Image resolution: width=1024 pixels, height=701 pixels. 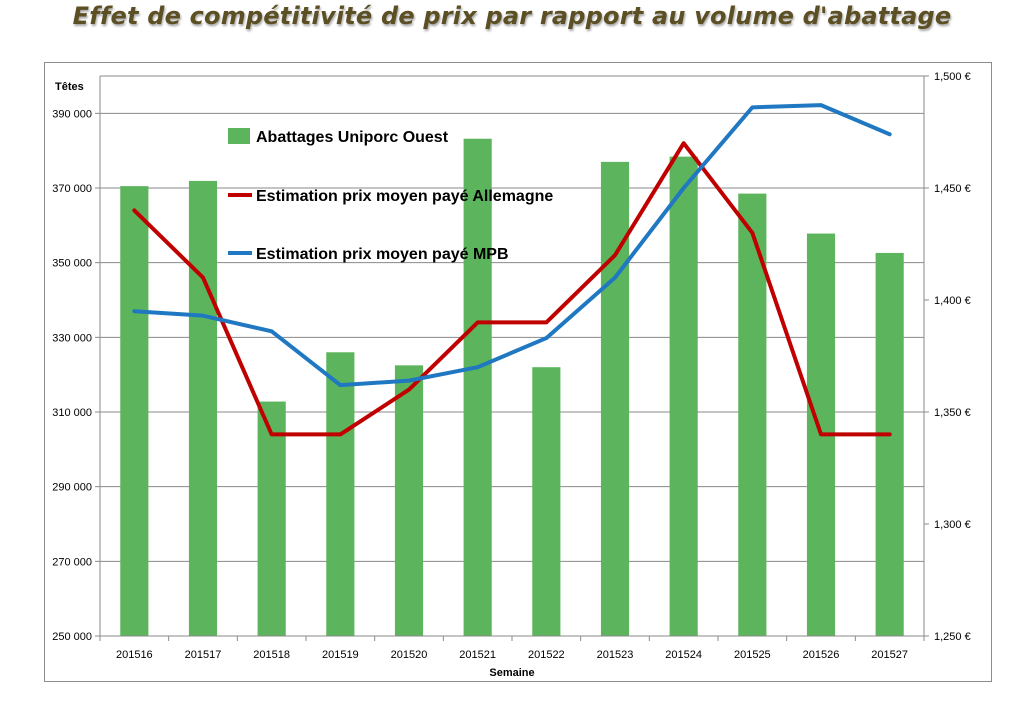 I want to click on y-right-tick-label: 1,350 €, so click(x=952, y=413).